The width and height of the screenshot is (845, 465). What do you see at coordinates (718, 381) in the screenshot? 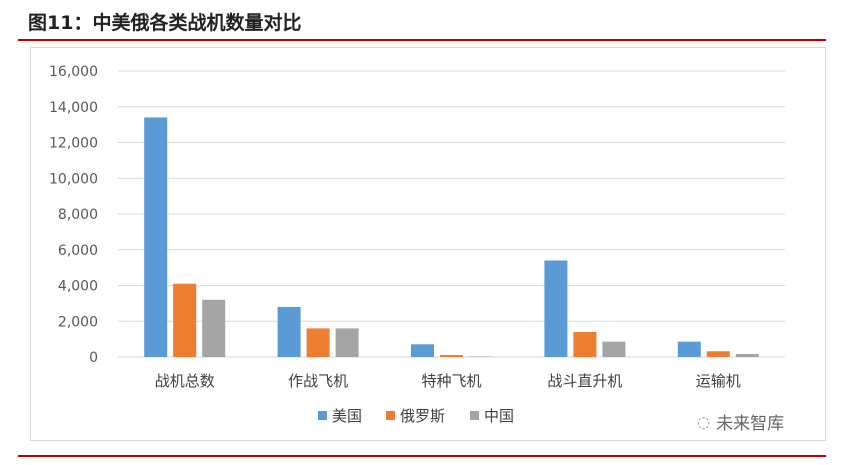
I see `x-tick-label: 运输机` at bounding box center [718, 381].